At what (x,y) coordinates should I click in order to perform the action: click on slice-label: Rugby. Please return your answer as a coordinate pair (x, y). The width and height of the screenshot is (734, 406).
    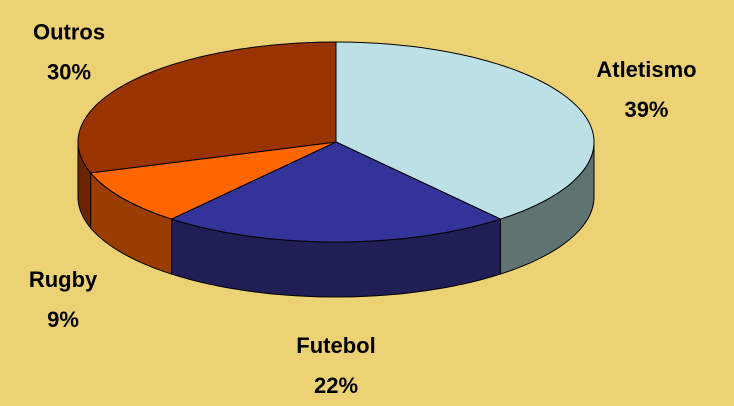
    Looking at the image, I should click on (63, 279).